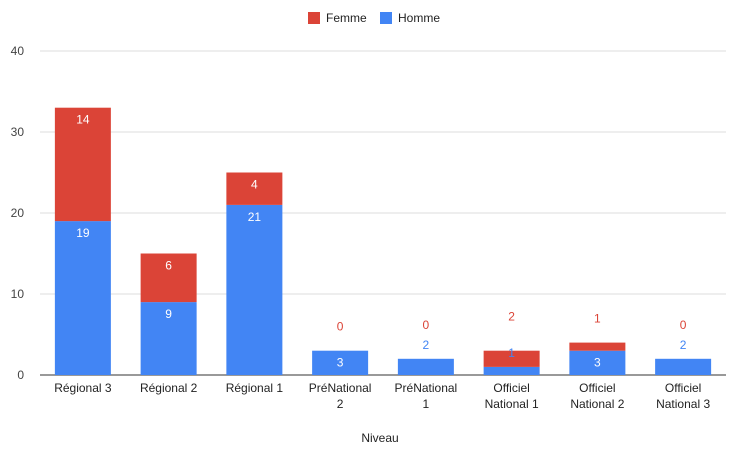 This screenshot has height=450, width=732. Describe the element at coordinates (83, 388) in the screenshot. I see `x-tick-label: Régional 3` at that location.